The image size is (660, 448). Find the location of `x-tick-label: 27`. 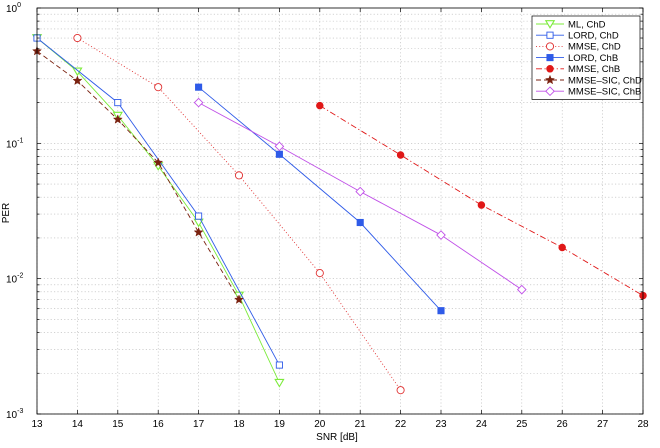

x-tick-label: 27 is located at coordinates (603, 424).